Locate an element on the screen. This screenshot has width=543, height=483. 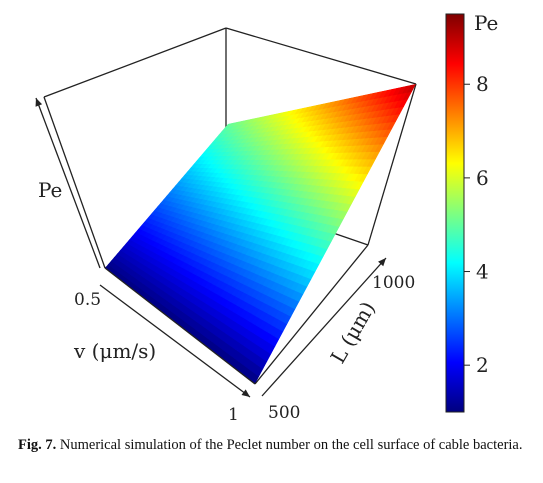
x-tick-label: 1 is located at coordinates (233, 415).